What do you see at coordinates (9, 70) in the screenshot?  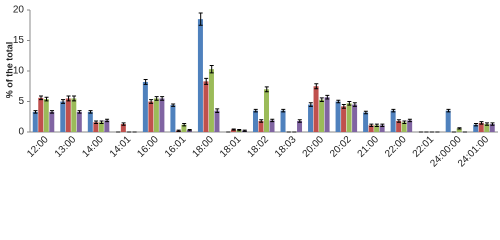 I see `y-axis-label: % of the total` at bounding box center [9, 70].